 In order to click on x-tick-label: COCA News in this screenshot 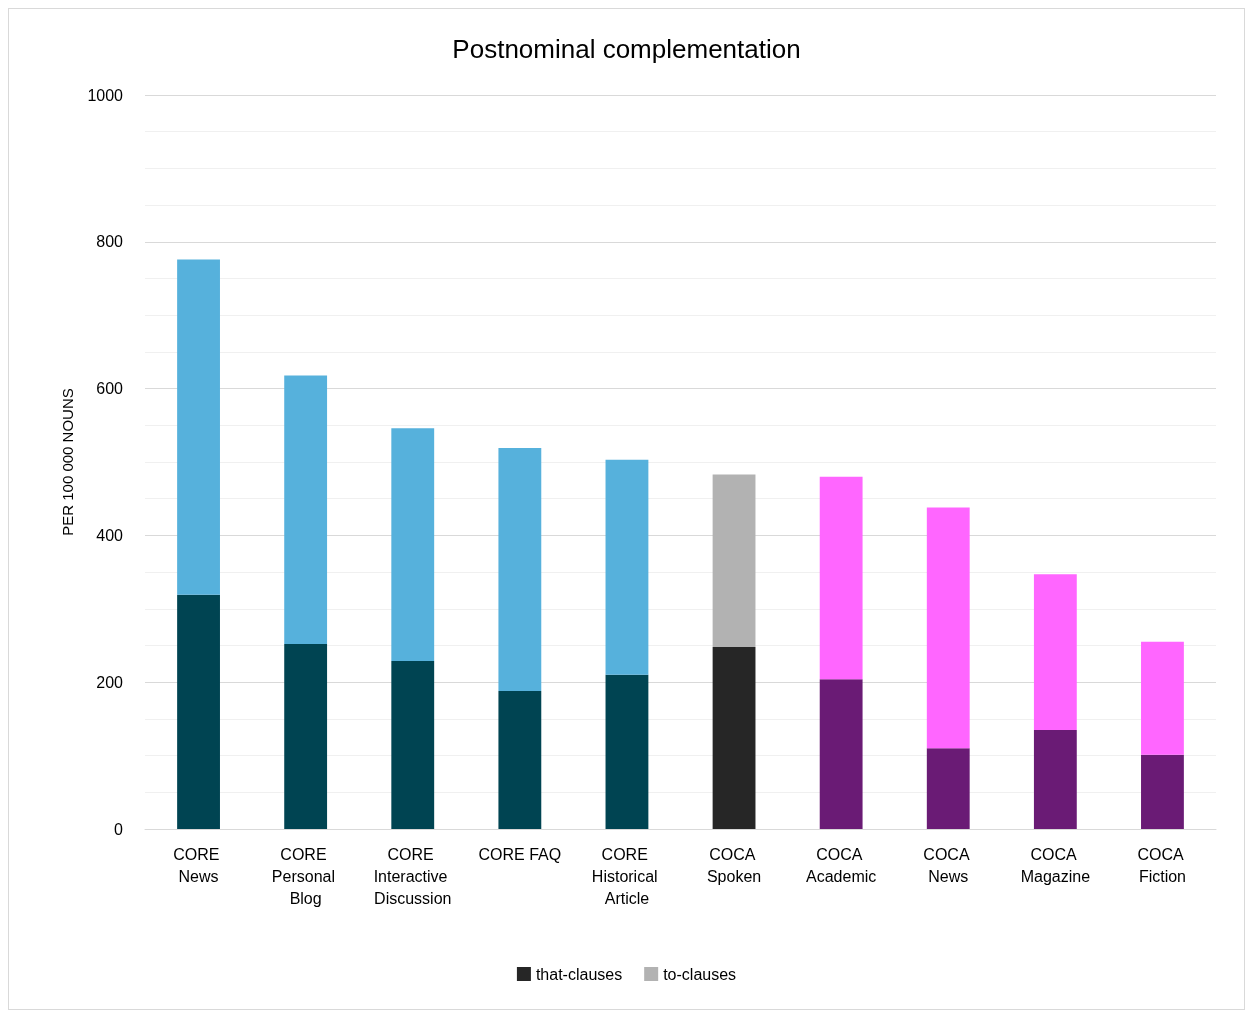, I will do `click(948, 865)`.